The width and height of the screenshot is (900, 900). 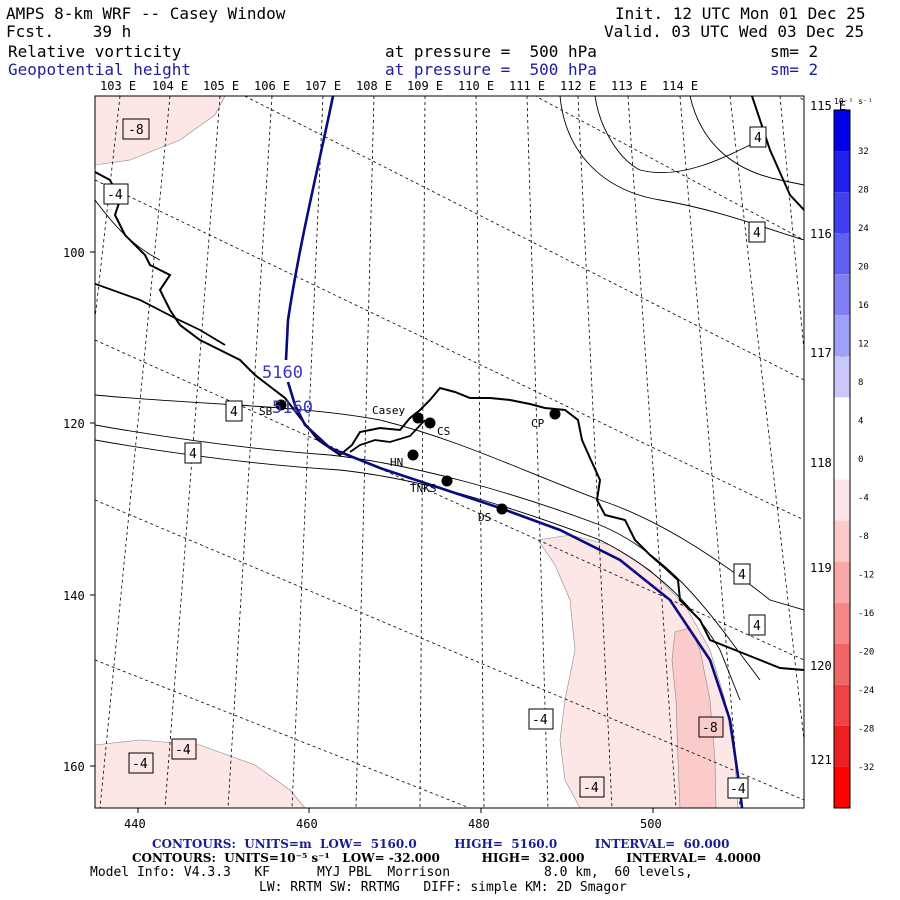 What do you see at coordinates (423, 488) in the screenshot?
I see `station-label-tnks: TNKS` at bounding box center [423, 488].